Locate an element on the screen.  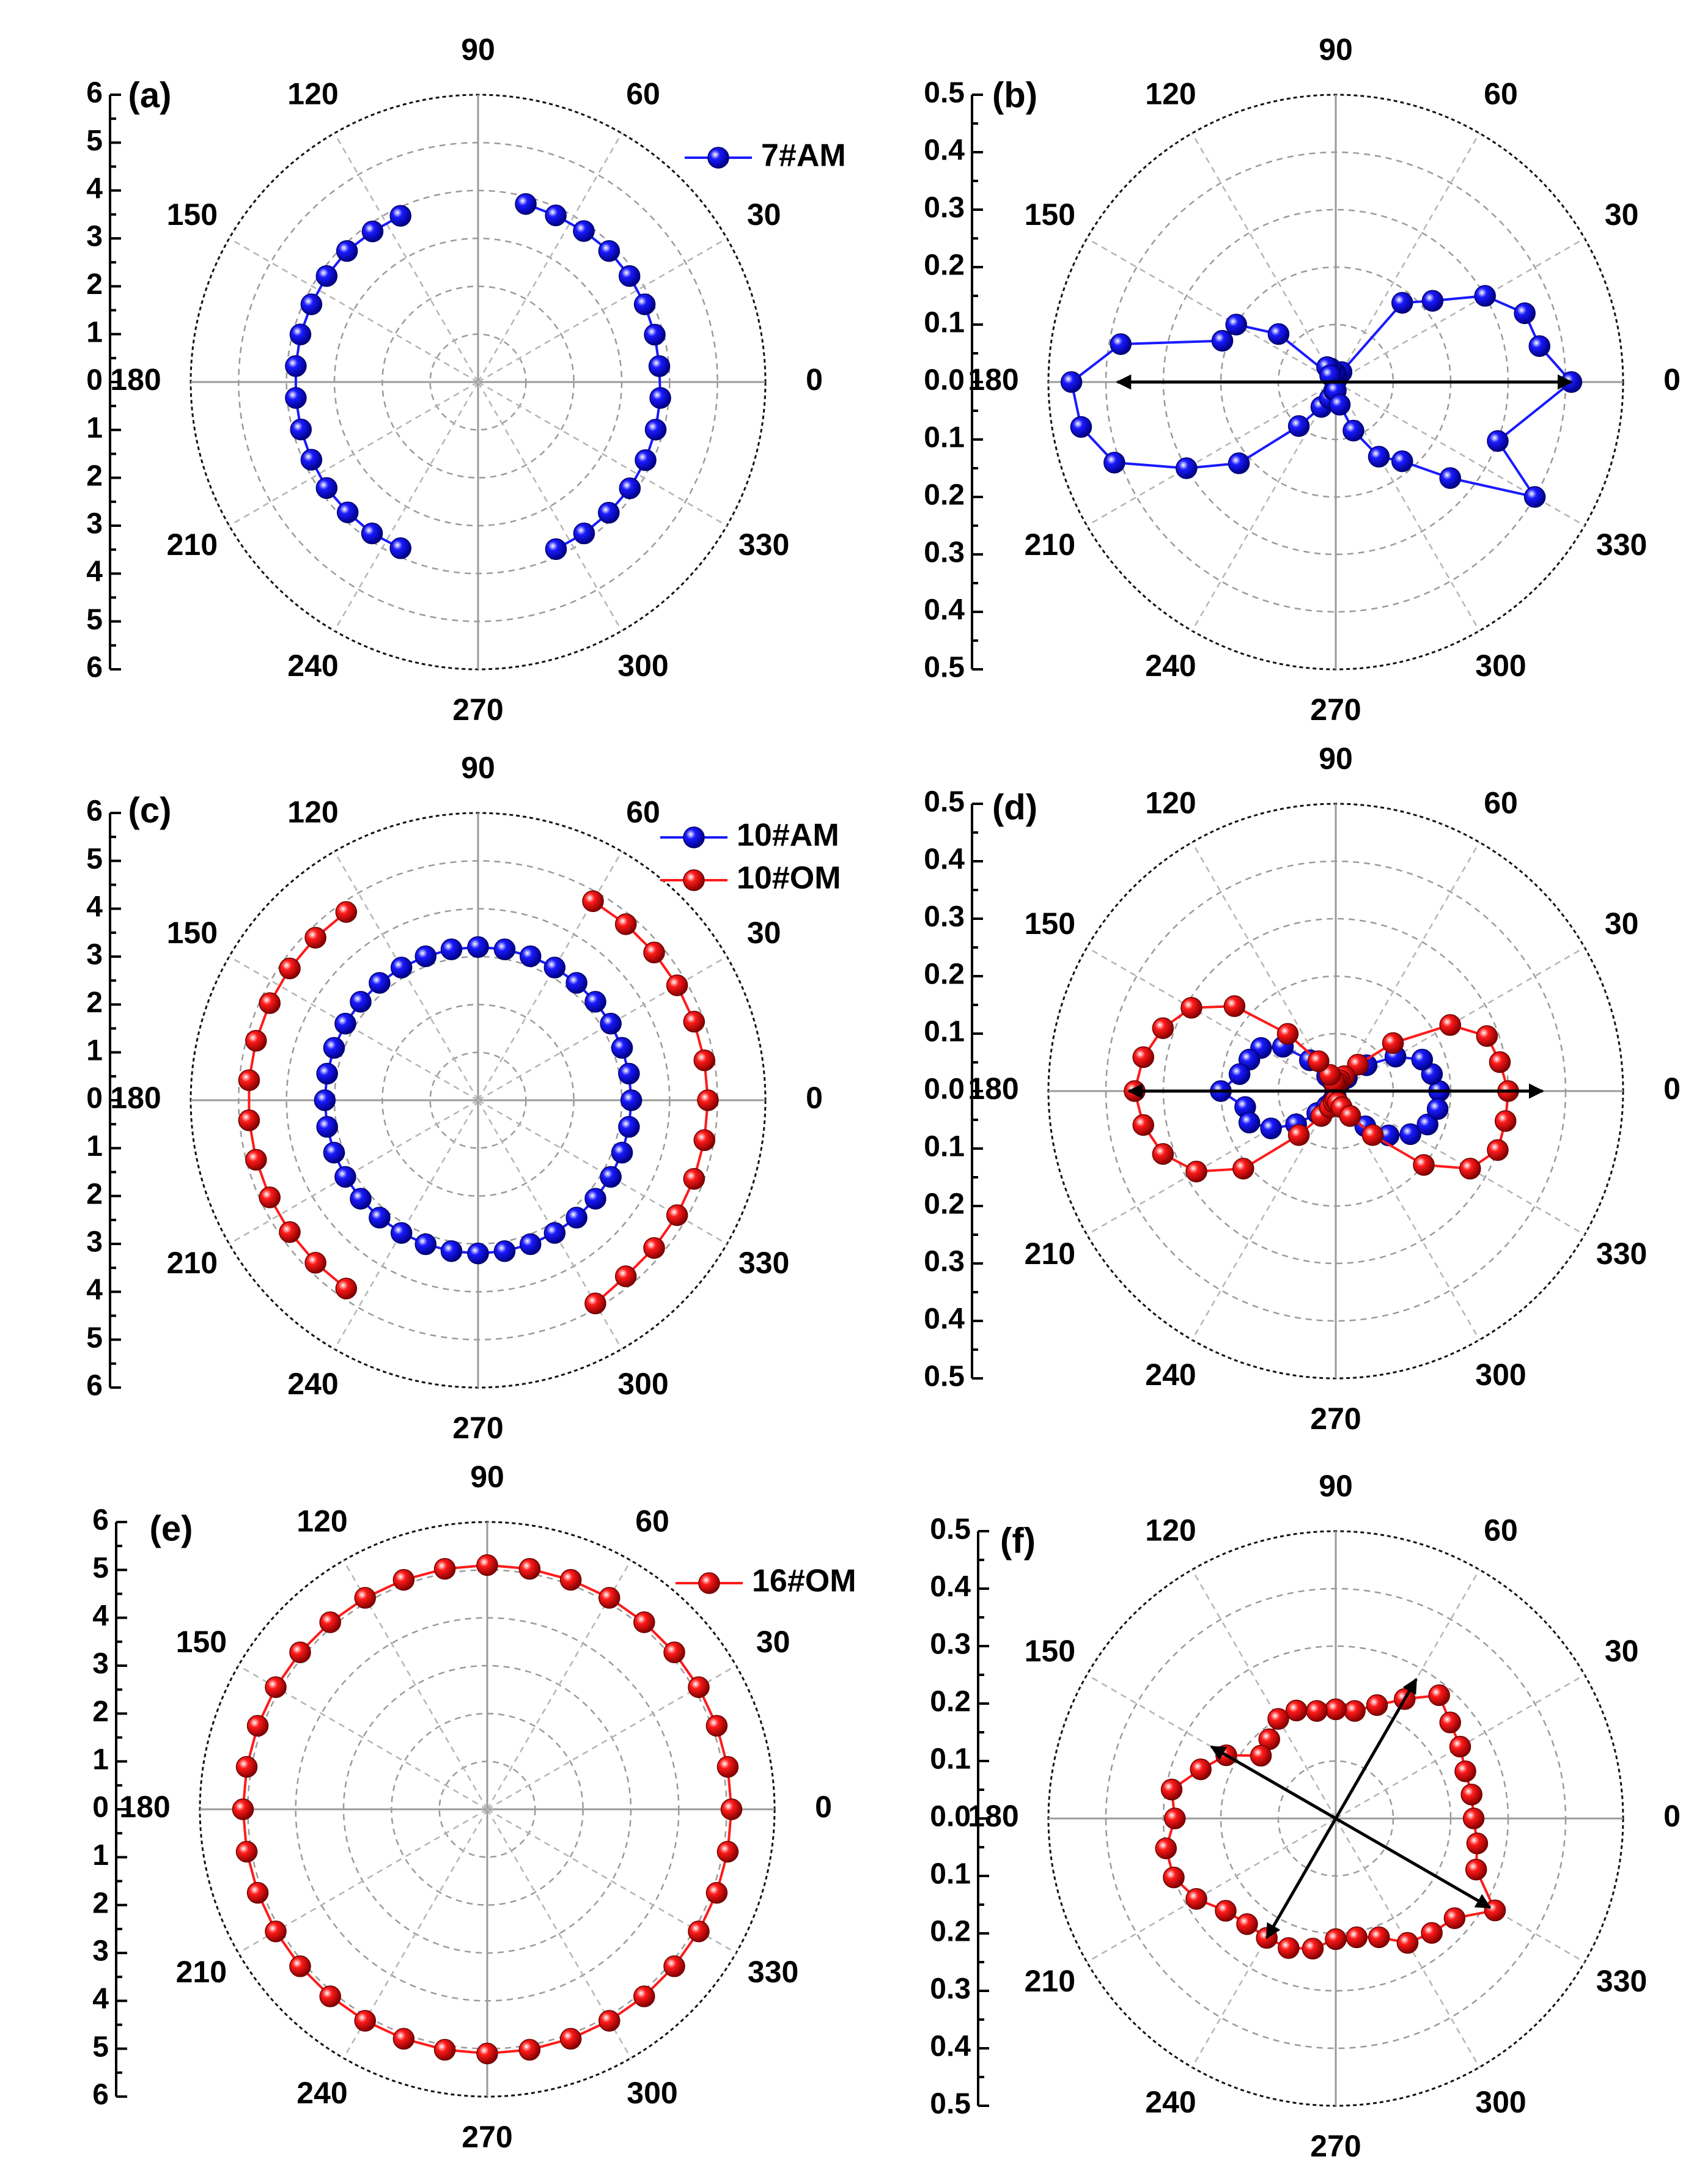
angle-label: 30 is located at coordinates (1622, 923).